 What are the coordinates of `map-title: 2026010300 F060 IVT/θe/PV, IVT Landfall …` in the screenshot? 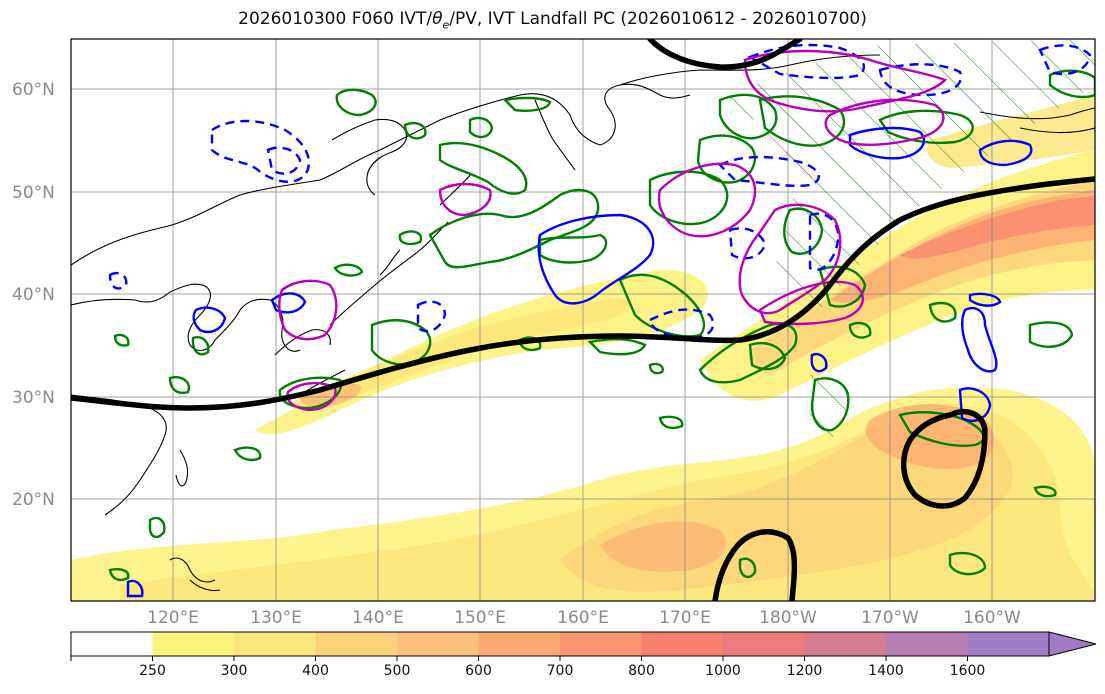 It's located at (552, 20).